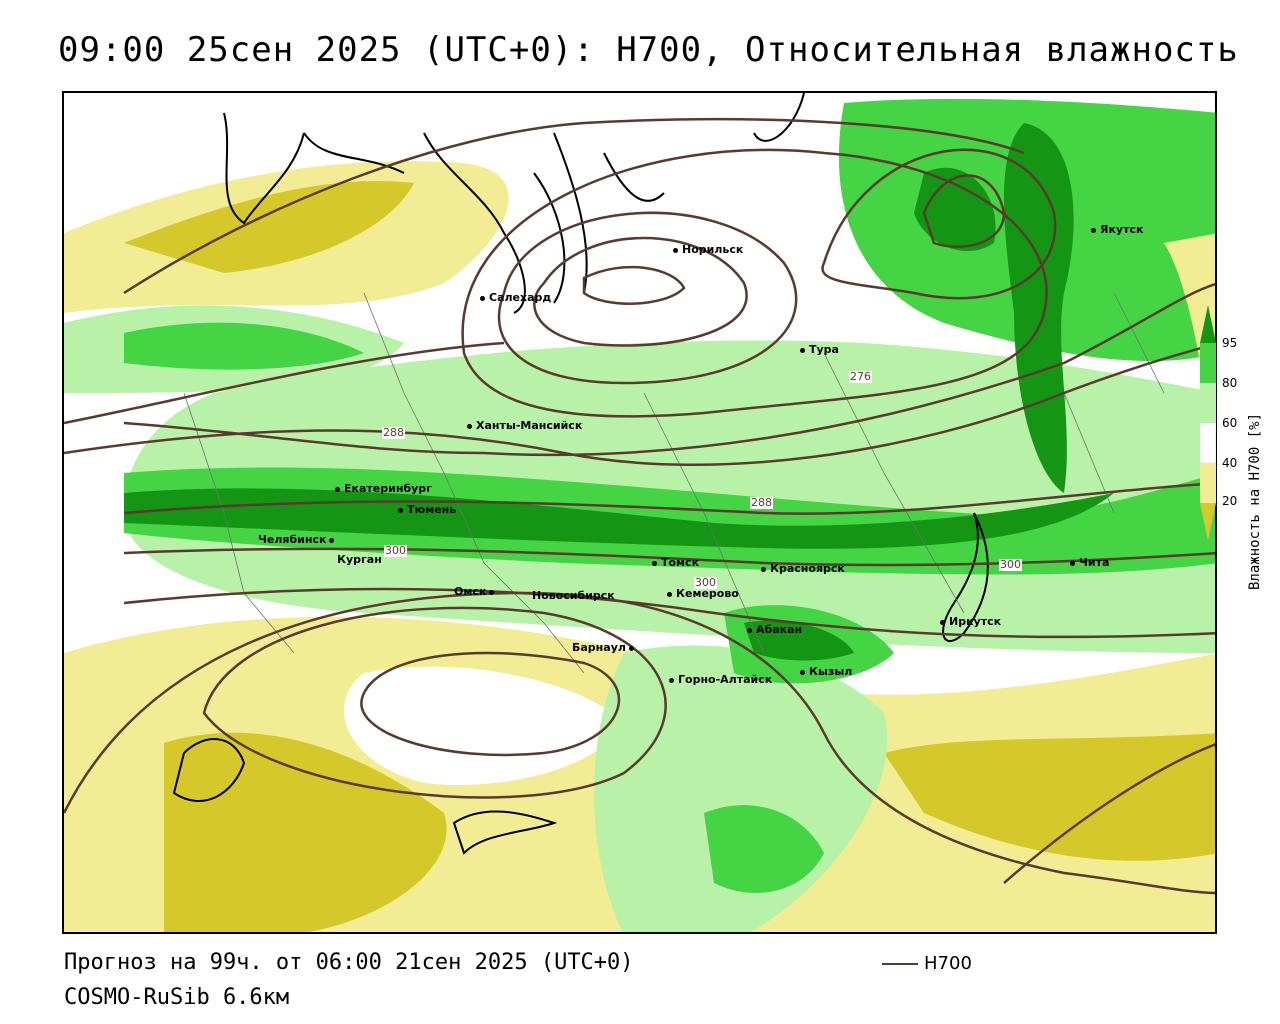 The image size is (1280, 1024). Describe the element at coordinates (860, 376) in the screenshot. I see `isoline-label: 276` at that location.